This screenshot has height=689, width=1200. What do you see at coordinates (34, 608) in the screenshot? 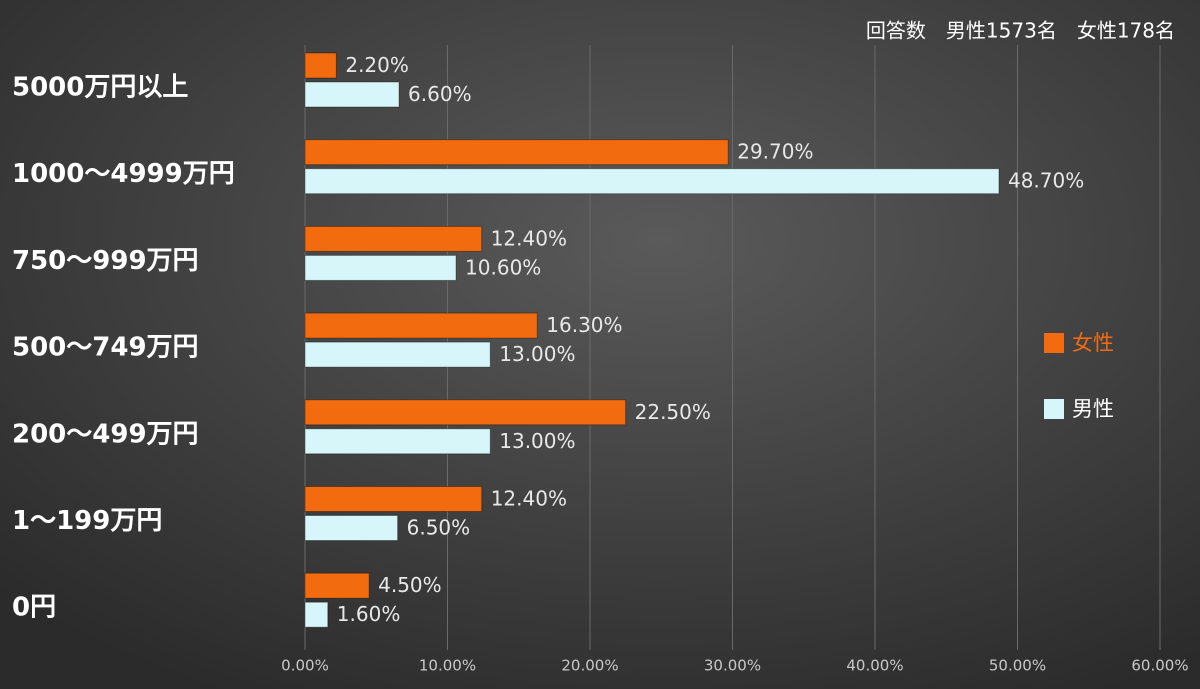
I see `category-label: 0円` at bounding box center [34, 608].